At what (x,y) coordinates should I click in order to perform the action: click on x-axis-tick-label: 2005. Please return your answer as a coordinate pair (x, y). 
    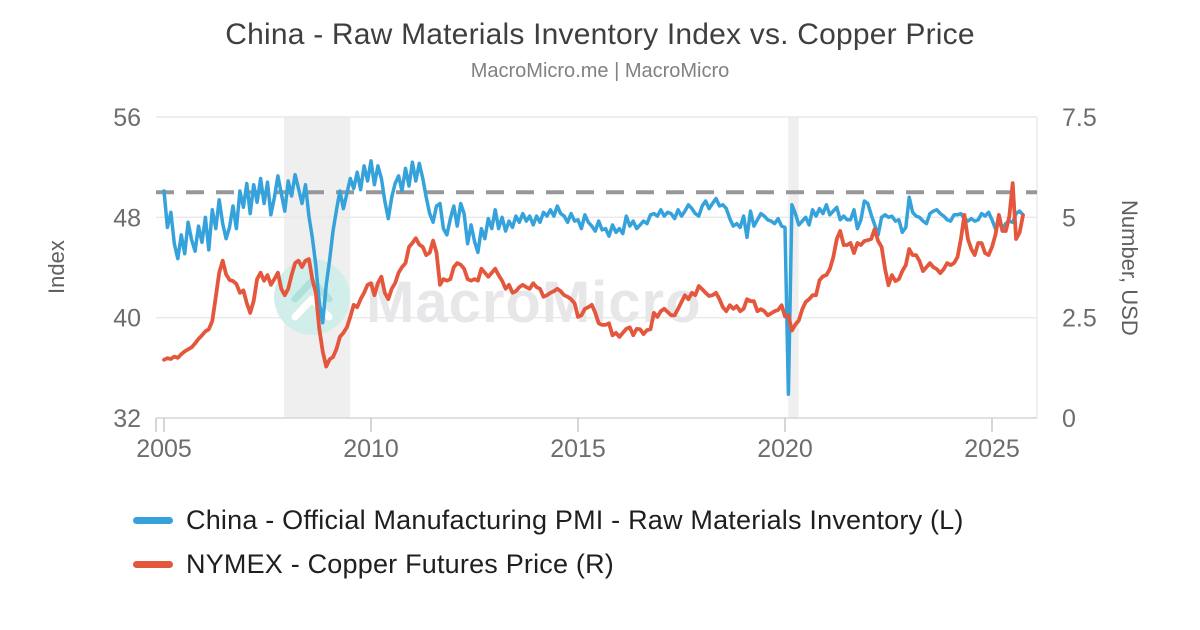
    Looking at the image, I should click on (164, 449).